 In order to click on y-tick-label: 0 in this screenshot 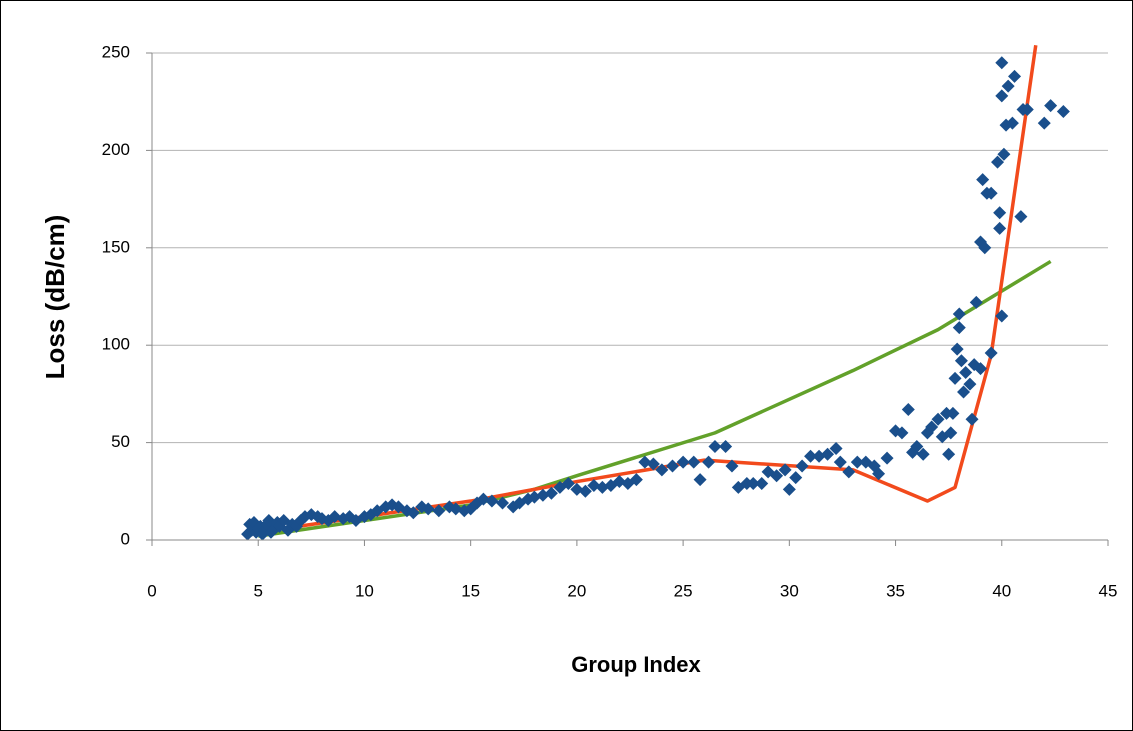, I will do `click(125, 538)`.